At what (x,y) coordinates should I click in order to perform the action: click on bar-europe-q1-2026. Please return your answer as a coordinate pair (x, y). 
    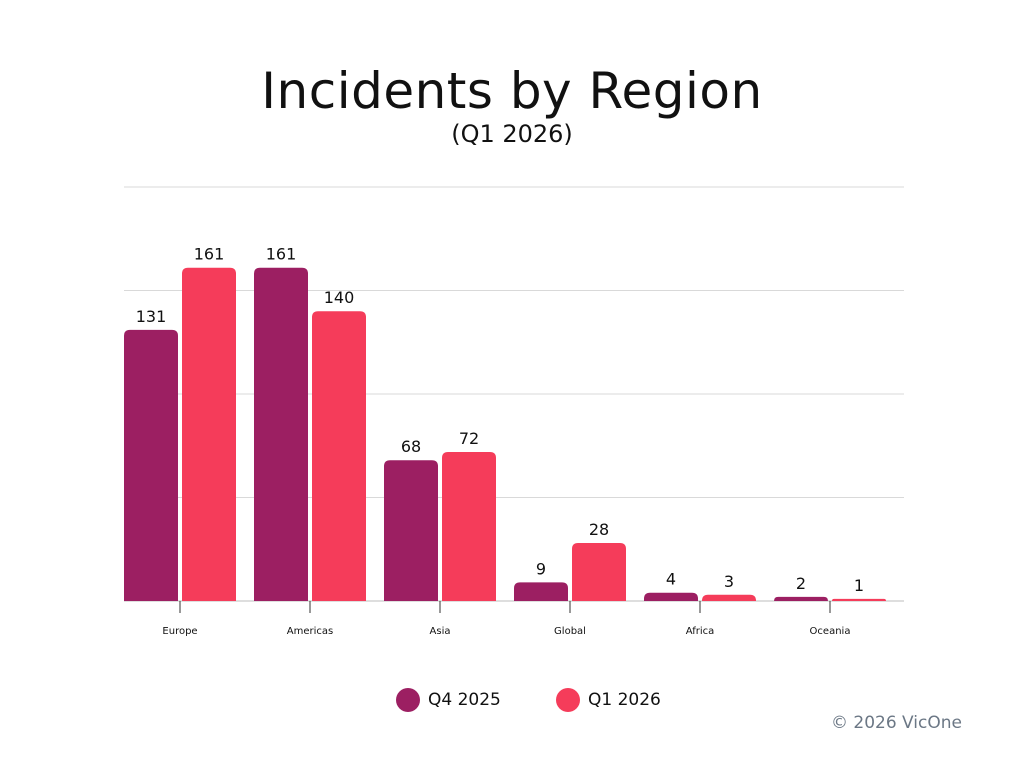
    Looking at the image, I should click on (209, 434).